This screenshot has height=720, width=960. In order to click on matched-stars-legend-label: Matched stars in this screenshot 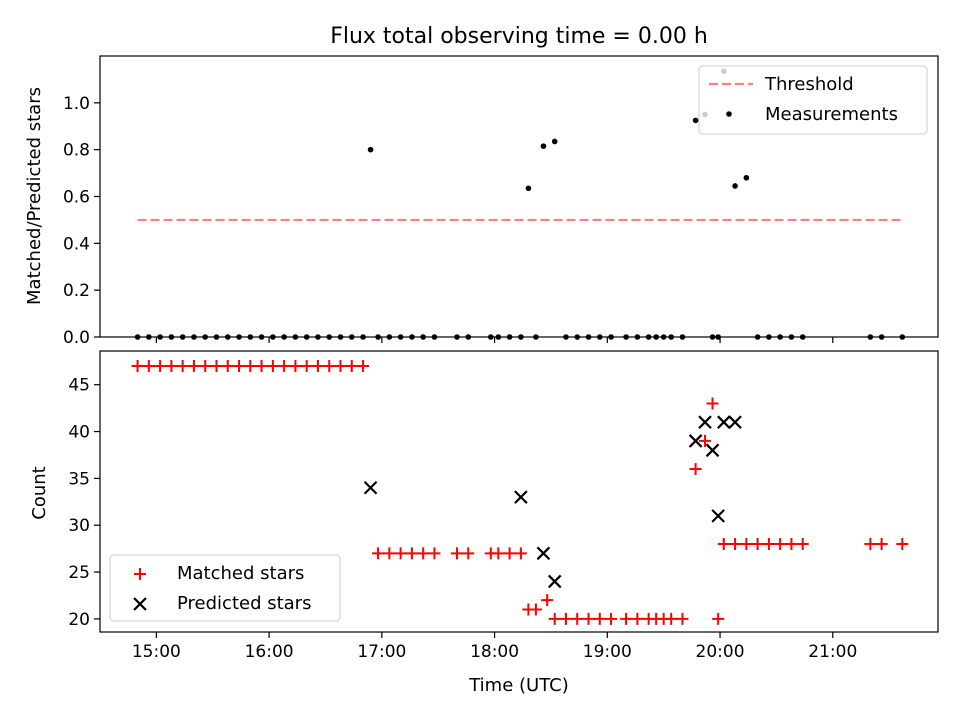, I will do `click(240, 573)`.